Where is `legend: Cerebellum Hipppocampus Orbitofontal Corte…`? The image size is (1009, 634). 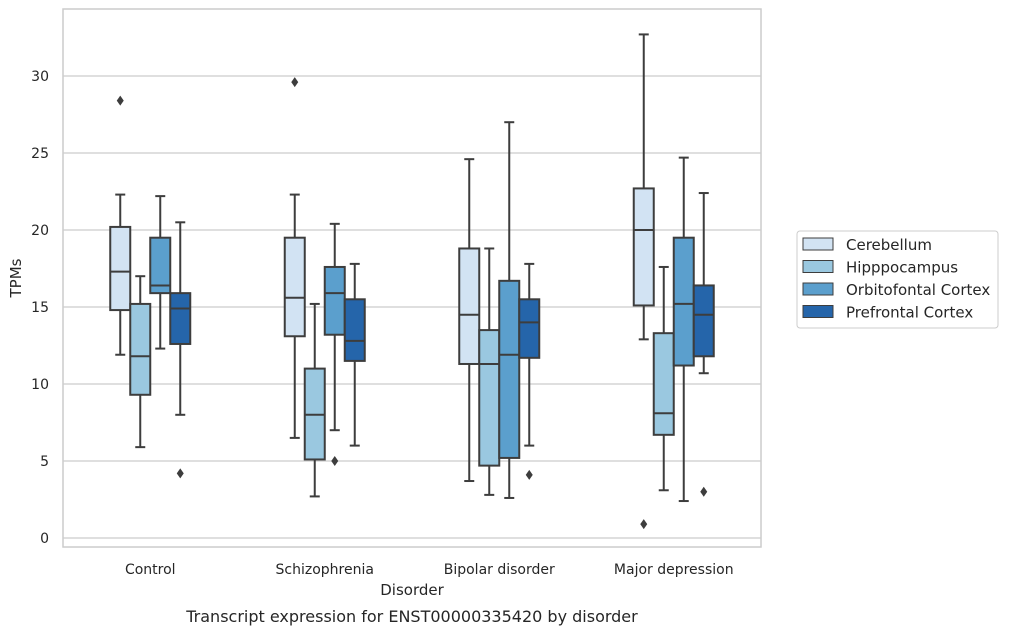 legend: Cerebellum Hipppocampus Orbitofontal Corte… is located at coordinates (897, 279).